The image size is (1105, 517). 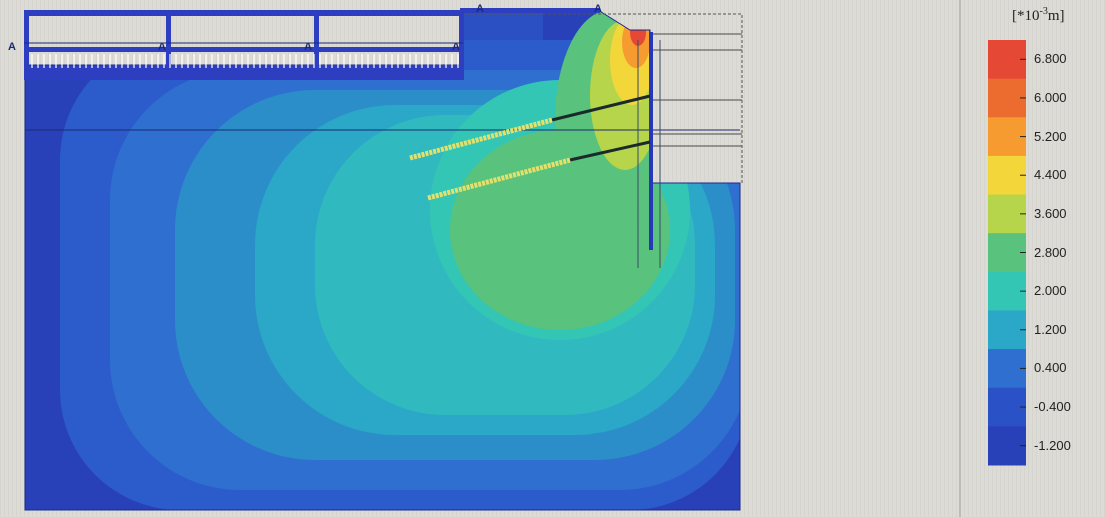 I want to click on legend-level-label: 5.200, so click(x=1050, y=136).